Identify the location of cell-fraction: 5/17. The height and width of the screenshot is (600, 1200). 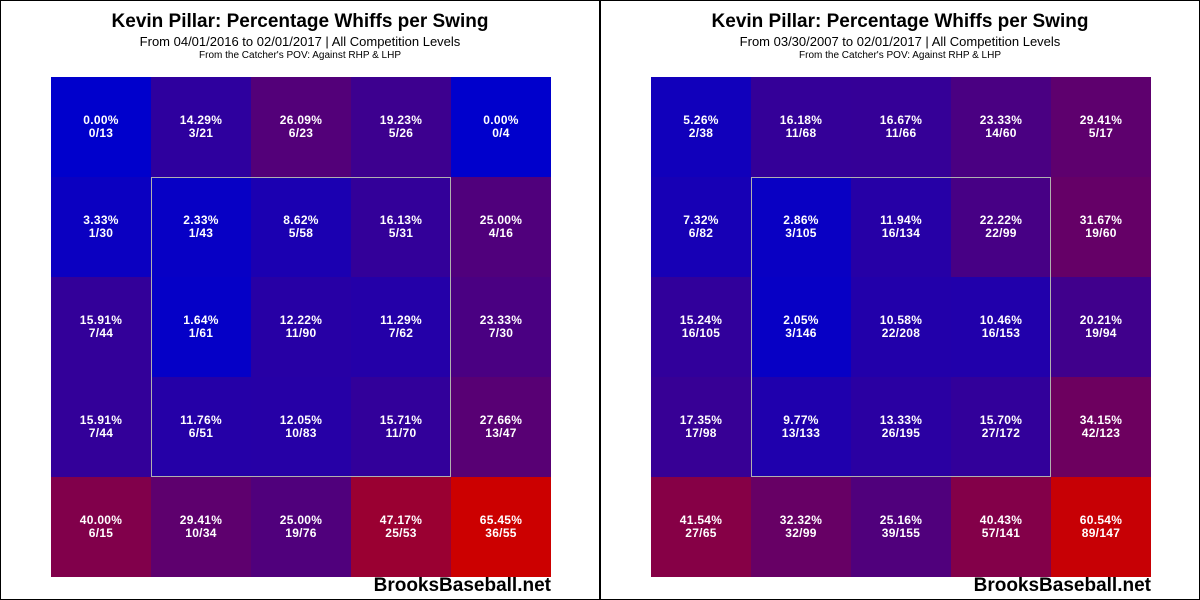
(1101, 133).